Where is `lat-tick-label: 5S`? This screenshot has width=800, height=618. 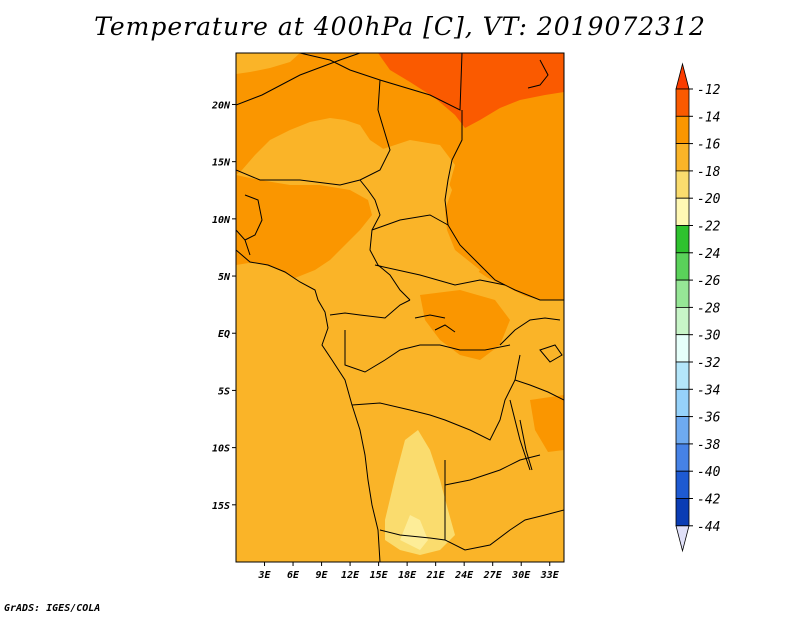
lat-tick-label: 5S is located at coordinates (224, 391).